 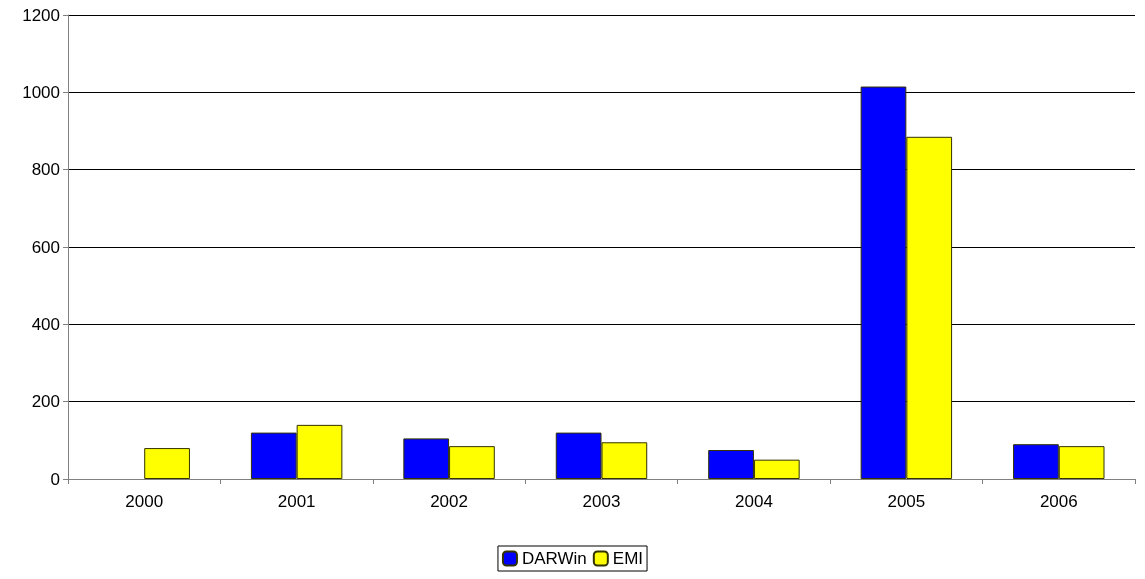 I want to click on y-tick-label: 1000, so click(x=41, y=92).